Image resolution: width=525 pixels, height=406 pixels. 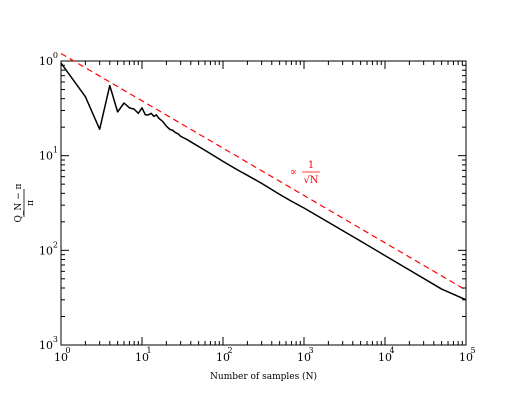 I want to click on x-tick-label-exponent: 5, so click(x=472, y=350).